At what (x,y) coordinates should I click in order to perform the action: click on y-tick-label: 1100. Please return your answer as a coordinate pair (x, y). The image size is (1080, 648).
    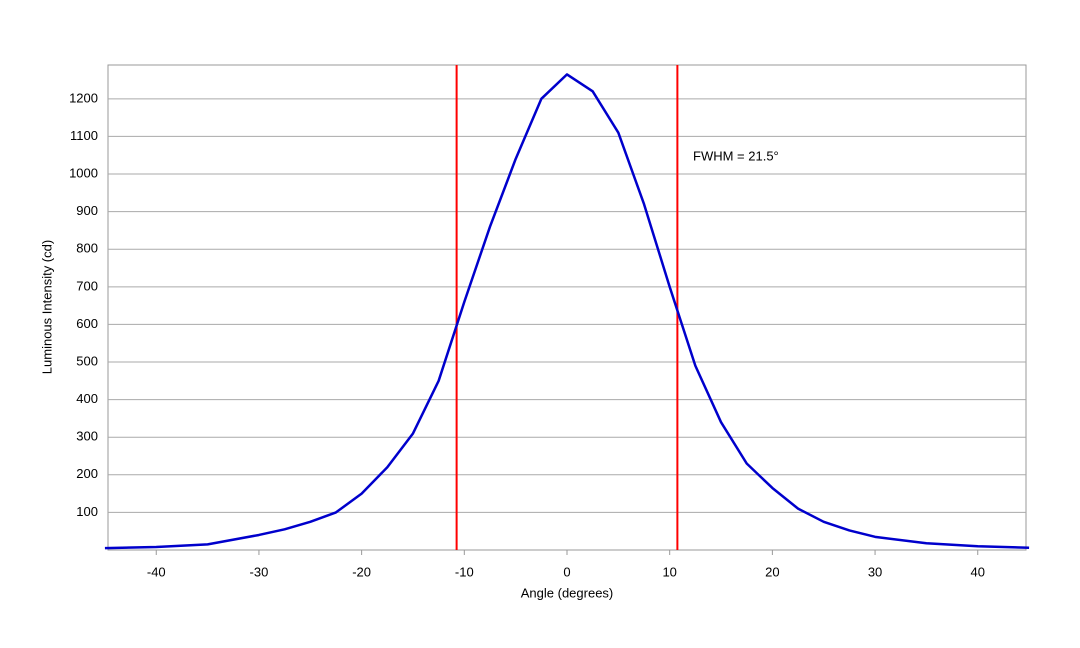
    Looking at the image, I should click on (84, 135).